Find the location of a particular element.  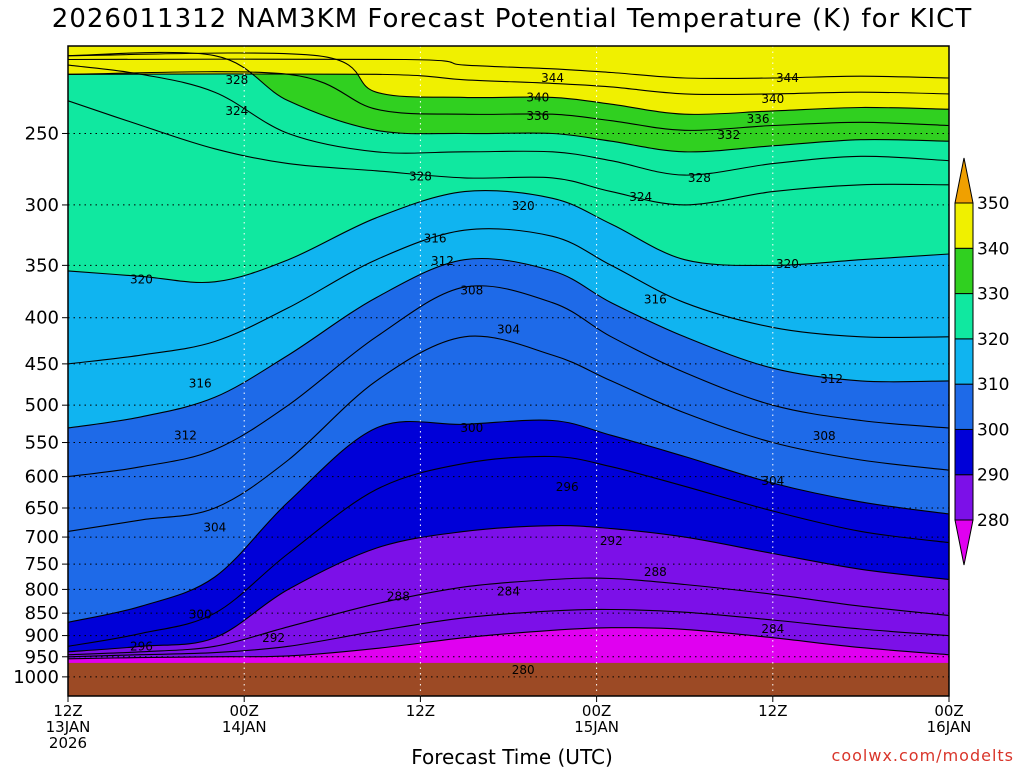

y-tick-label: 900 is located at coordinates (42, 636).